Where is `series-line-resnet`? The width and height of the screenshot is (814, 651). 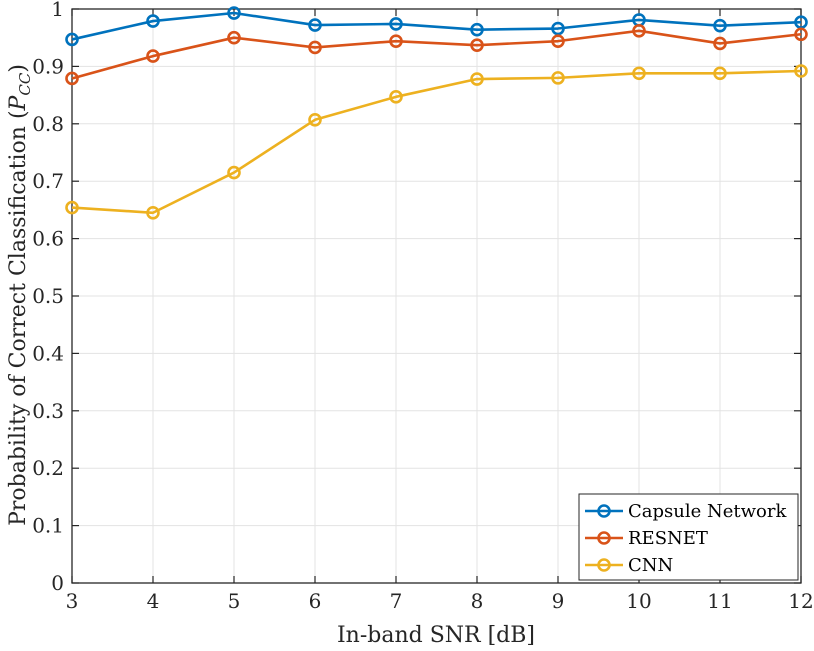
series-line-resnet is located at coordinates (436, 54).